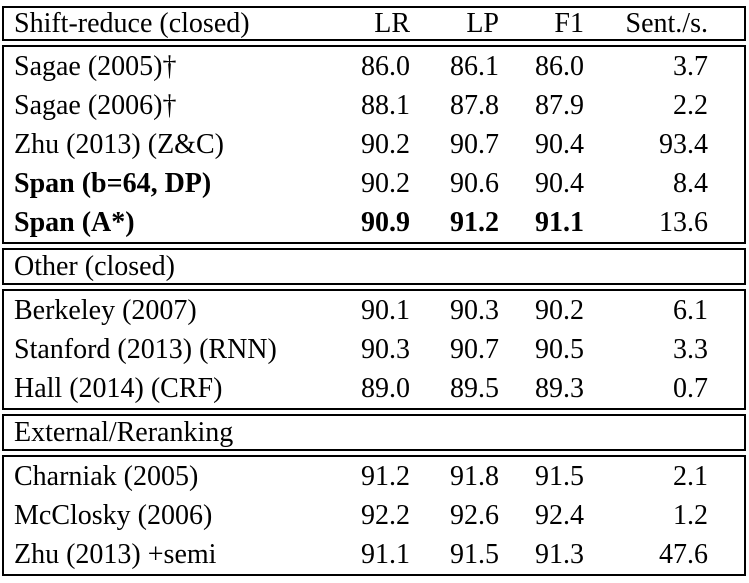 The height and width of the screenshot is (583, 749). Describe the element at coordinates (118, 388) in the screenshot. I see `row-label: Hall (2014) (CRF)` at that location.